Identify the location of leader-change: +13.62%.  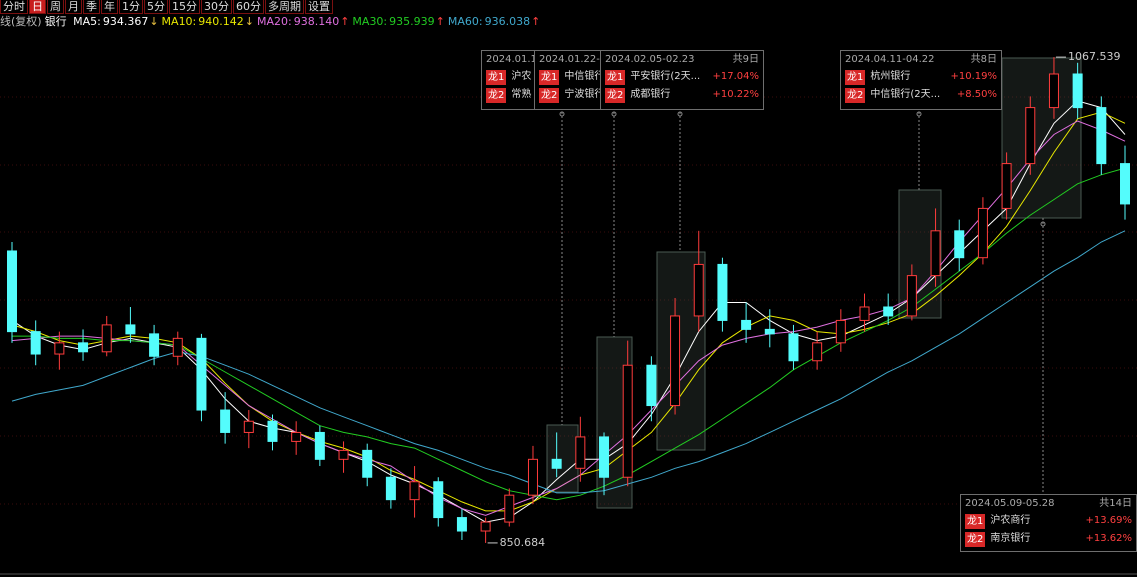
(1108, 538).